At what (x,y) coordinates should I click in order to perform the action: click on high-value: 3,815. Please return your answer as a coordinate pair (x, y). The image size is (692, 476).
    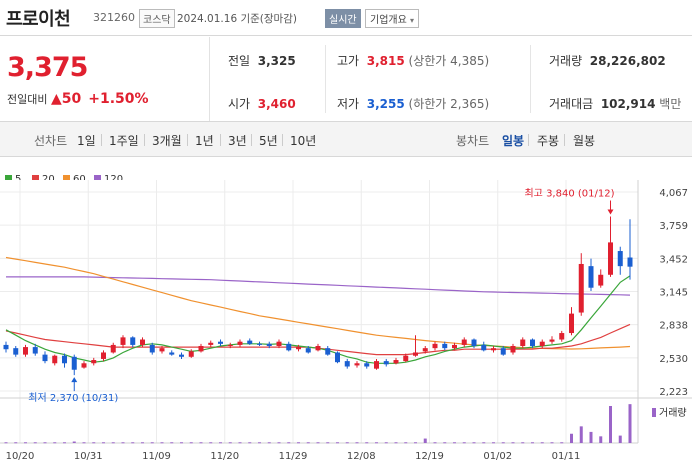
    Looking at the image, I should click on (385, 61).